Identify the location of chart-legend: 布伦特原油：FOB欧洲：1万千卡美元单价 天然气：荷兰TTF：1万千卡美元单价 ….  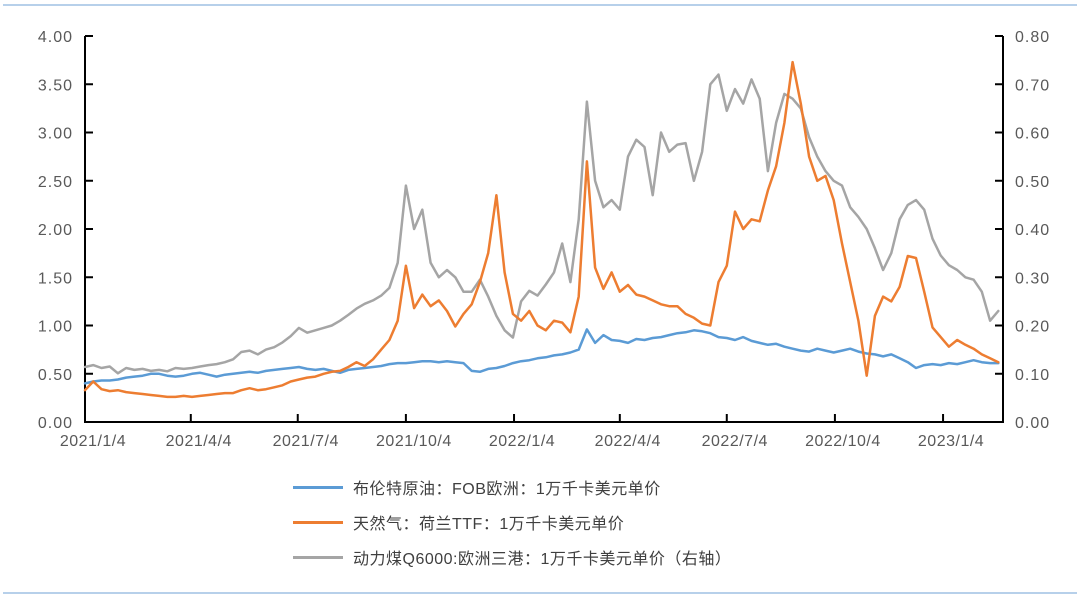
(512, 522).